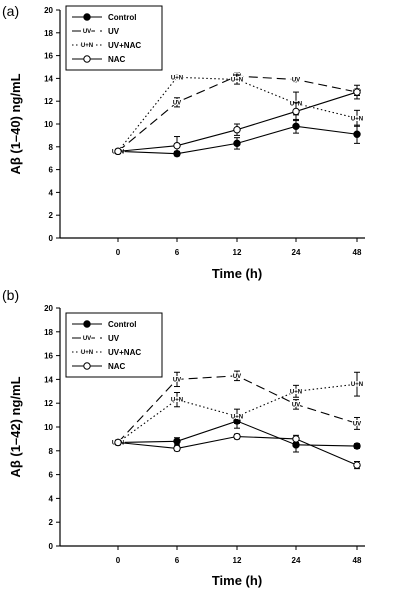 This screenshot has width=400, height=592. I want to click on panel-b-ytick-label: 14, so click(48, 379).